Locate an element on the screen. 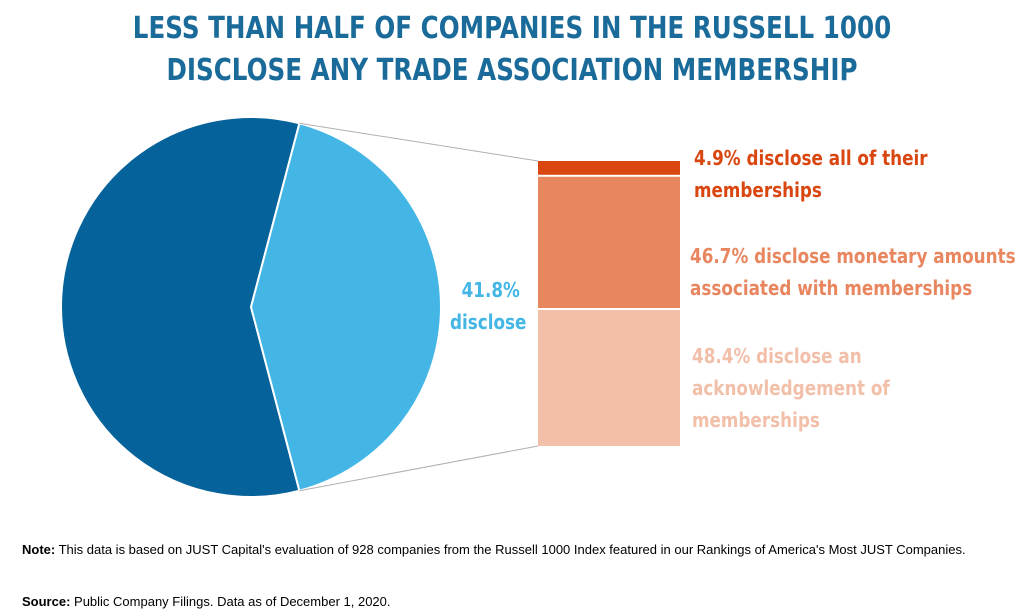 Image resolution: width=1024 pixels, height=610 pixels. bar-label-all-line-2: memberships is located at coordinates (758, 190).